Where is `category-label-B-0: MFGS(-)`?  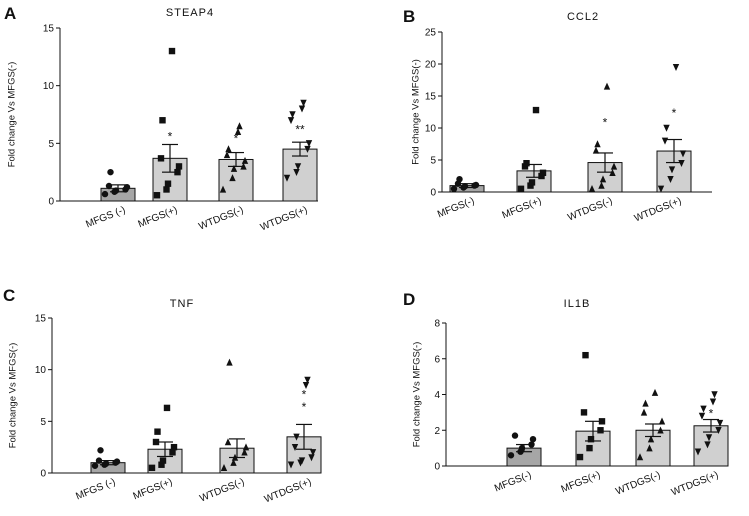 category-label-B-0: MFGS(-) is located at coordinates (456, 208).